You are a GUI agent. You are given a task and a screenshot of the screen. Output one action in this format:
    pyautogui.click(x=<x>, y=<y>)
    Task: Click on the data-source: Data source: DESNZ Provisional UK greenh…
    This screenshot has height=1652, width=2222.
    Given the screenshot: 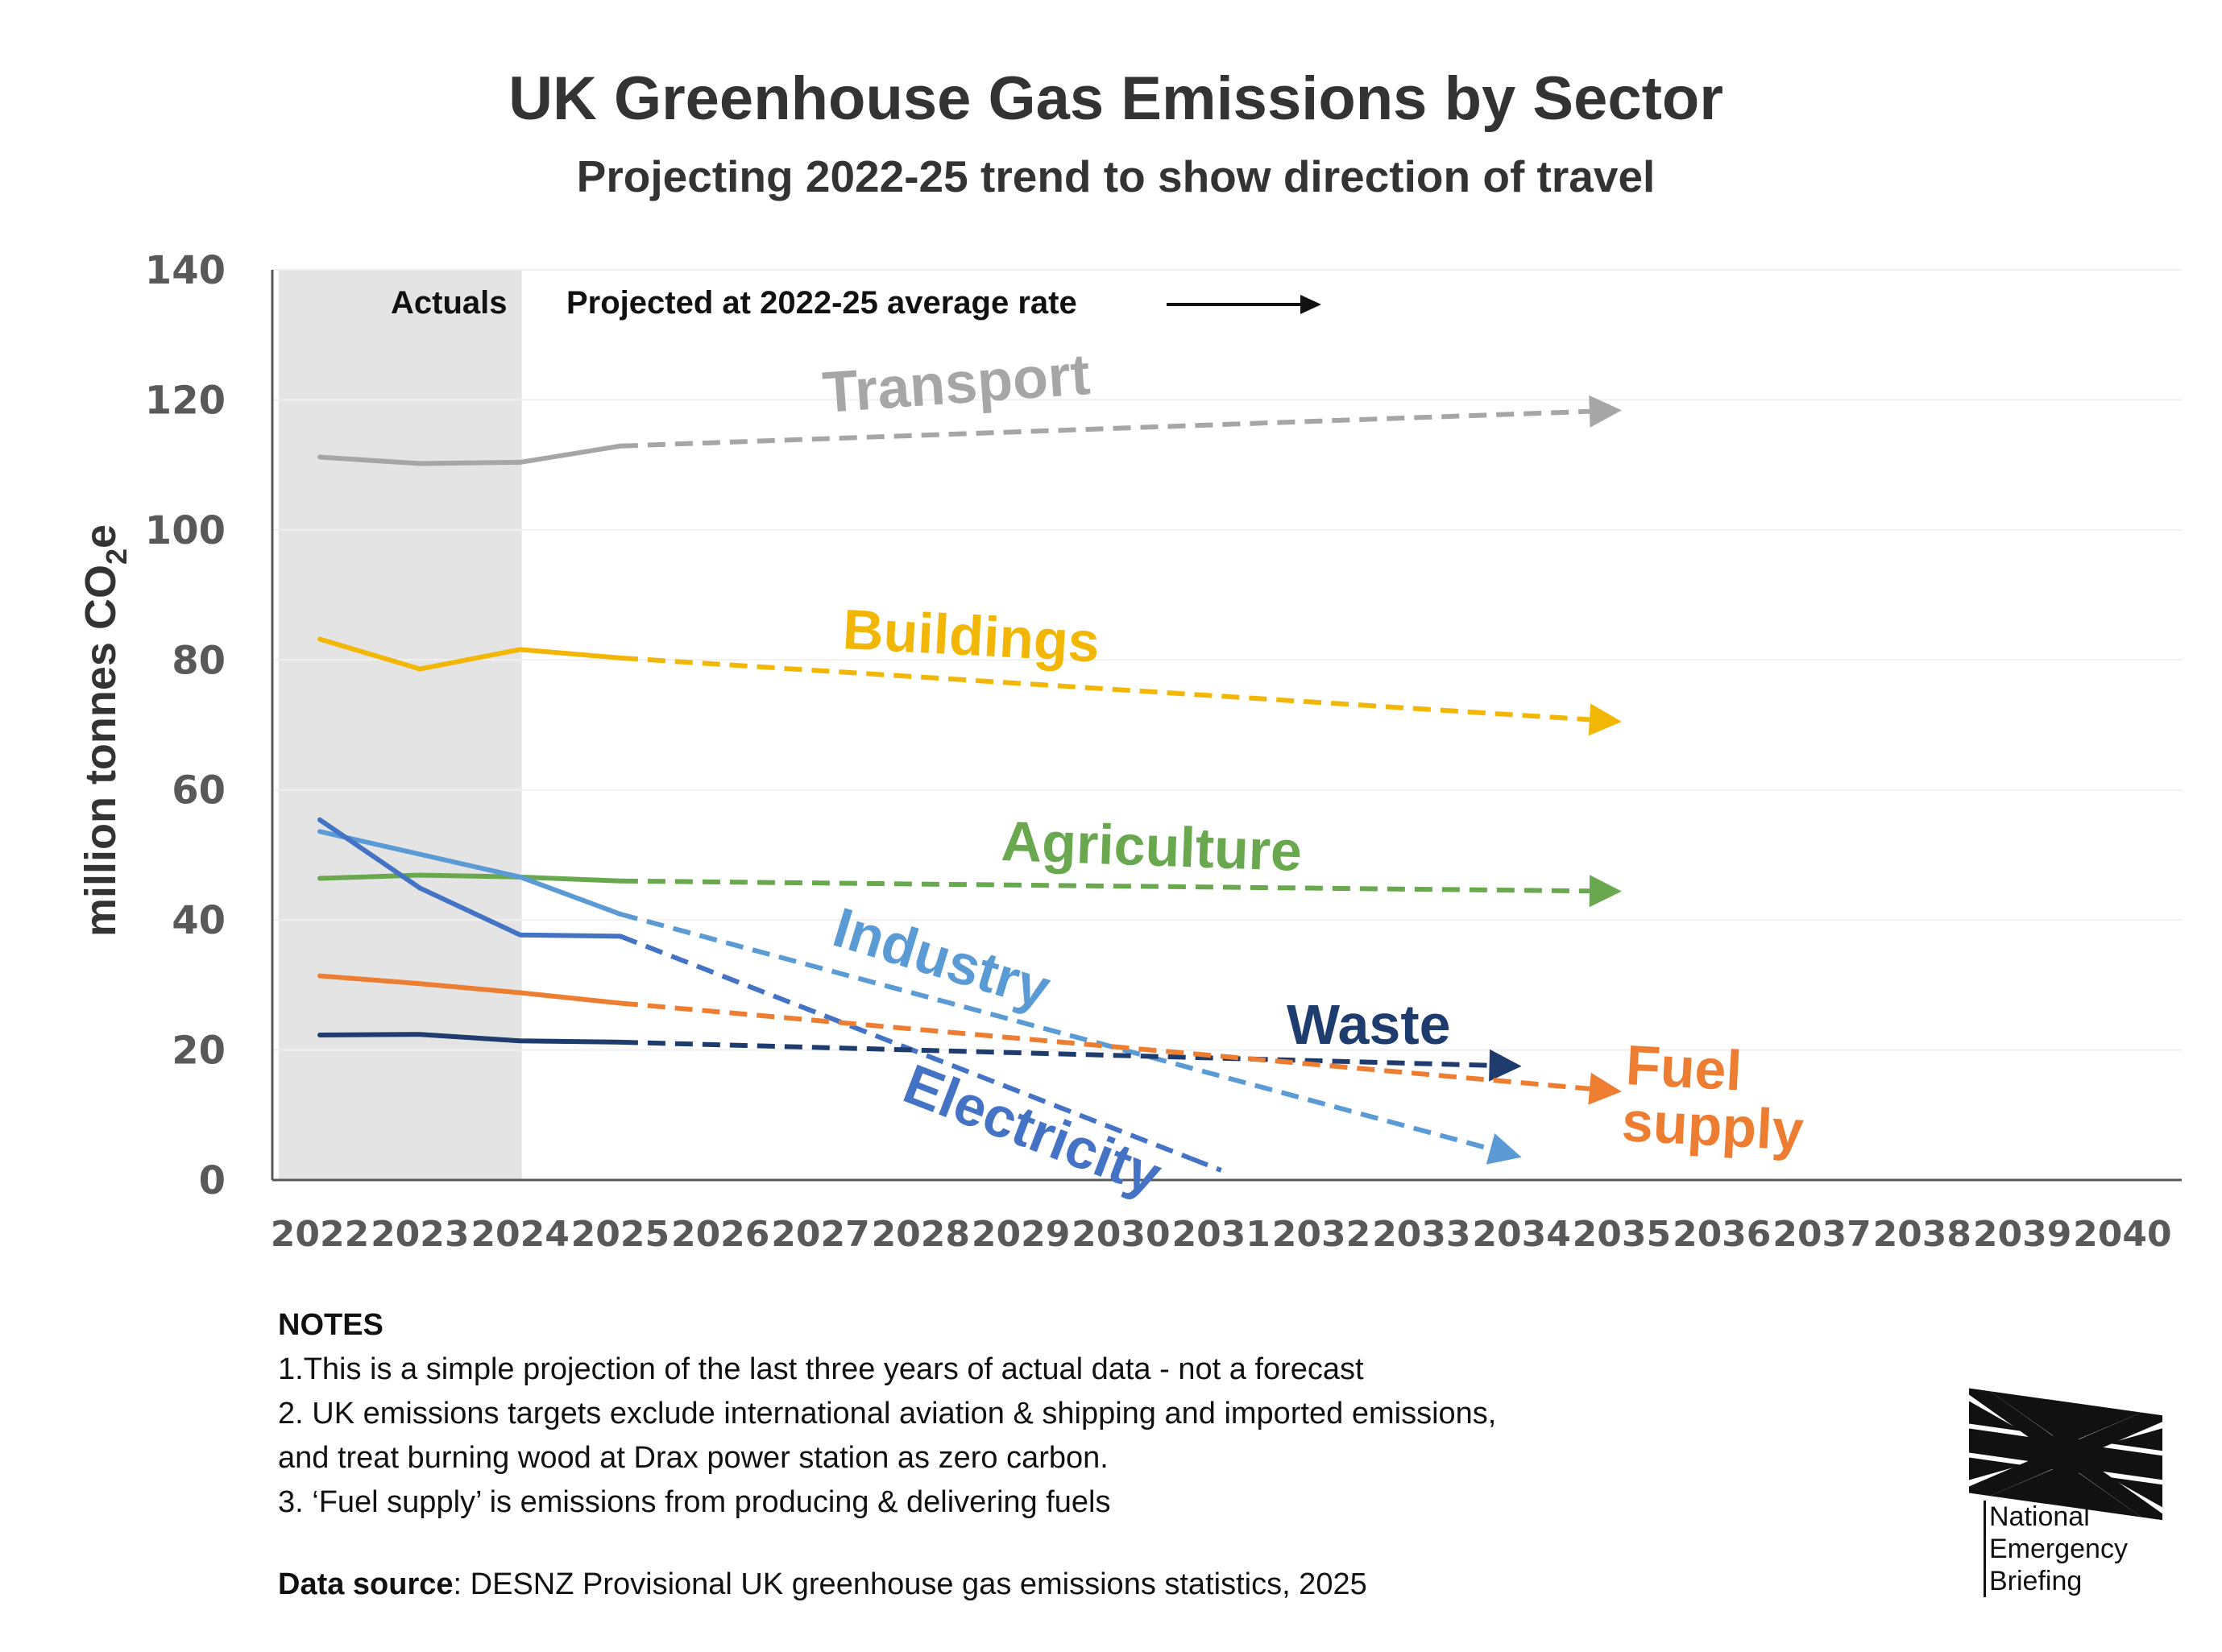 What is the action you would take?
    pyautogui.click(x=822, y=1584)
    